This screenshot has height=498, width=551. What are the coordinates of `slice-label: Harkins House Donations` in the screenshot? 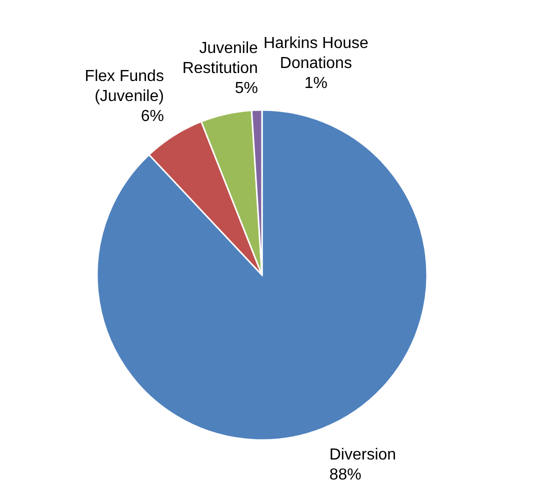 It's located at (316, 53).